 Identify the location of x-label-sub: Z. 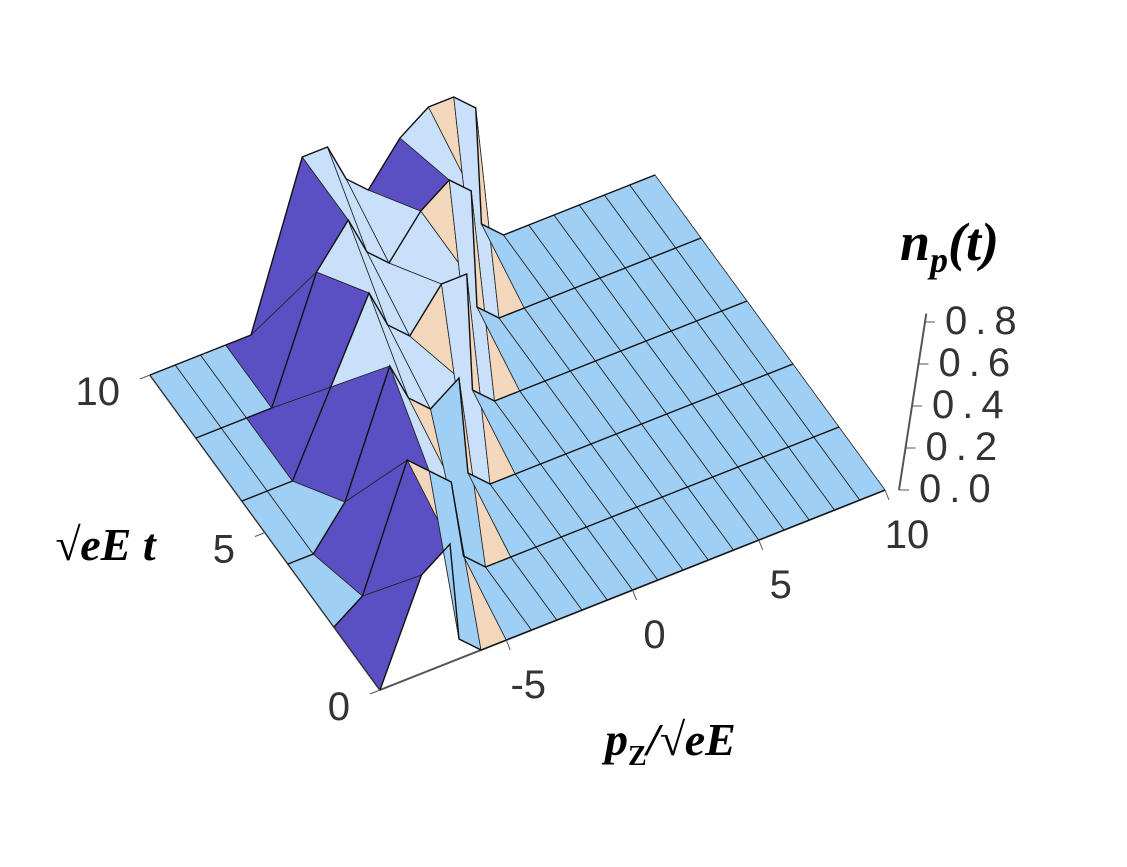
(637, 756).